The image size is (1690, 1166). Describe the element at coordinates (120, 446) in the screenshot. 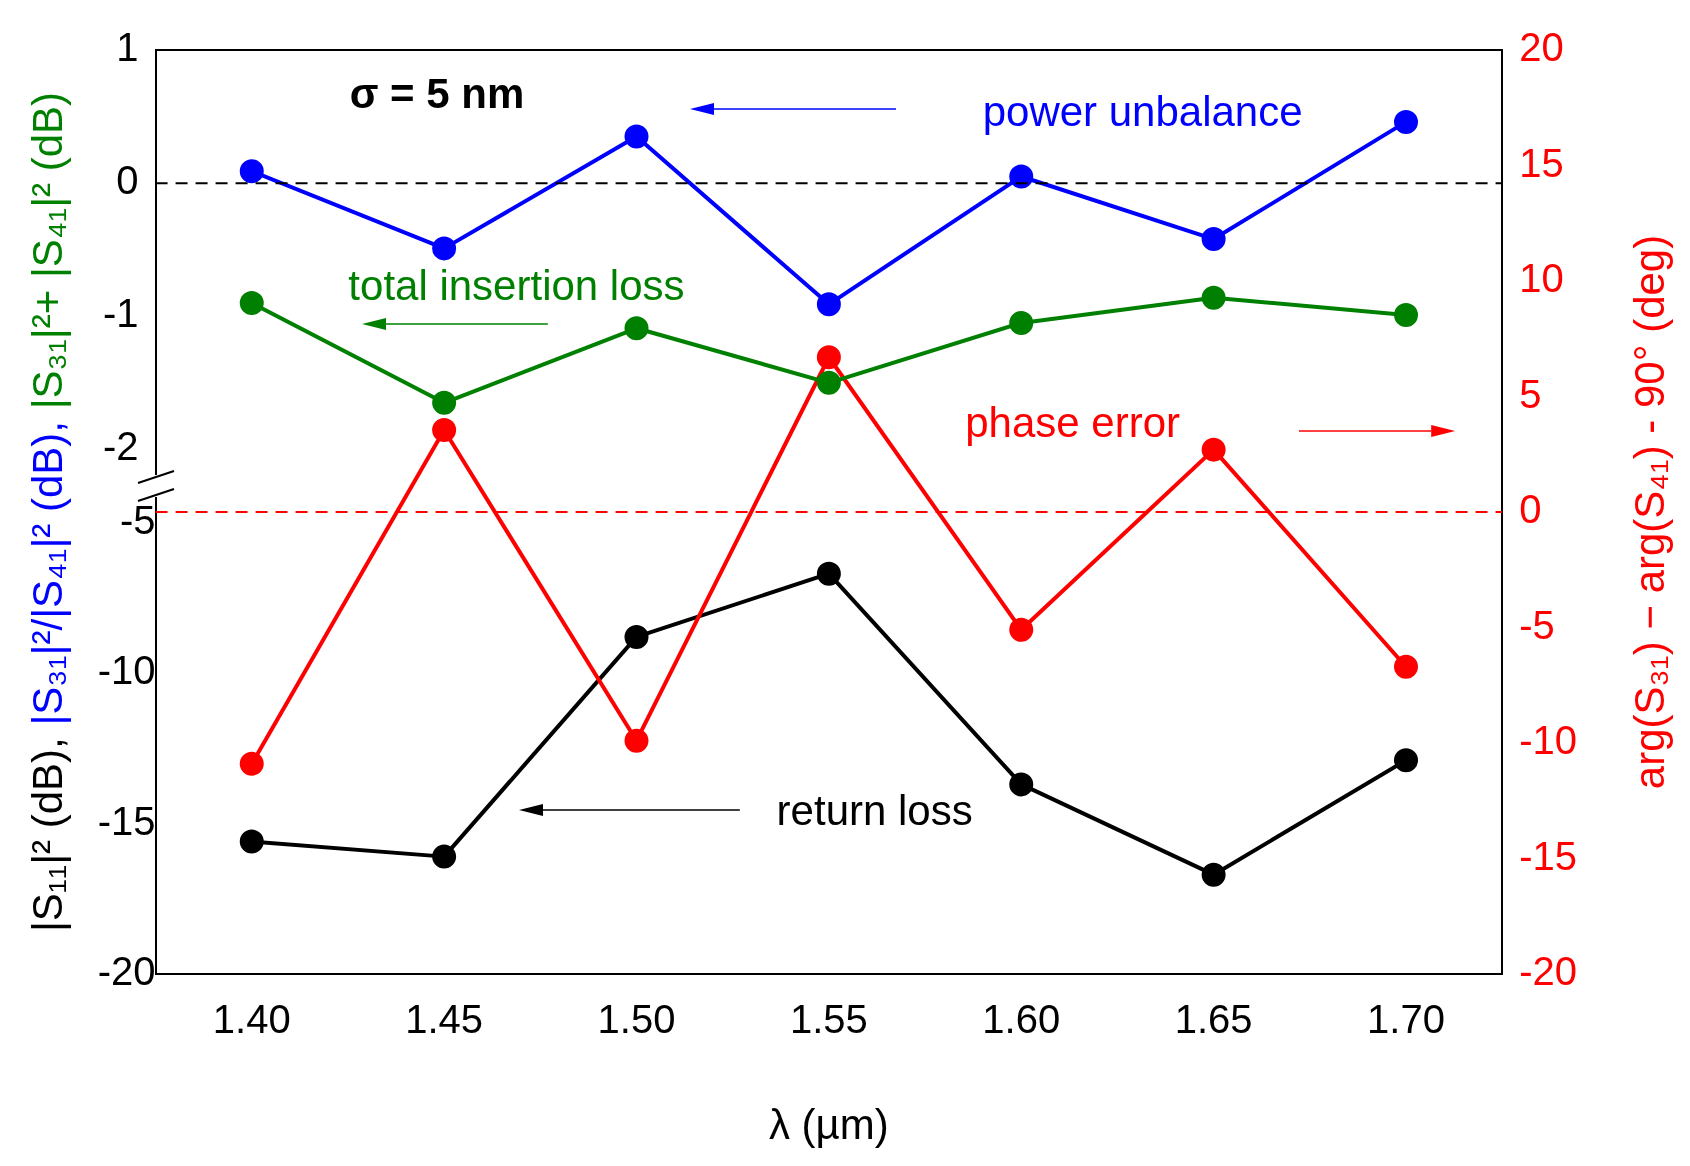

I see `y-tick-label: -2` at that location.